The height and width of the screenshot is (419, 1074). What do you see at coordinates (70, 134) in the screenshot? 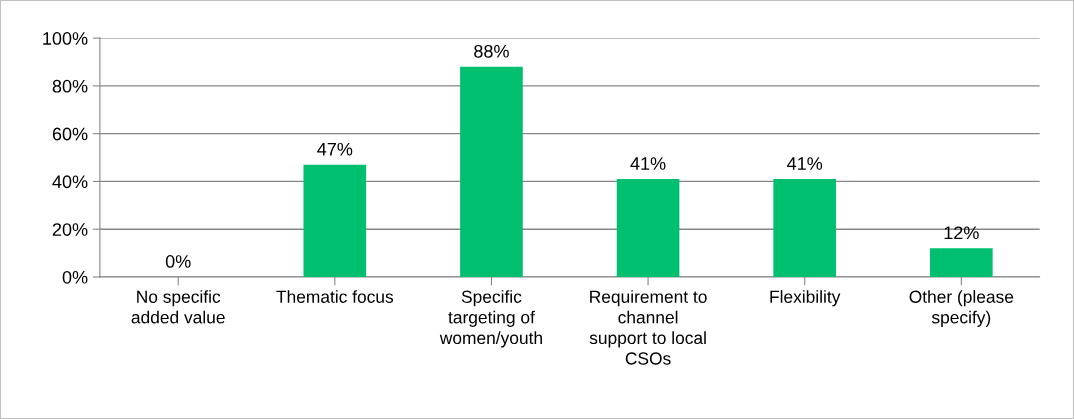
I see `y-tick-label: 60%` at bounding box center [70, 134].